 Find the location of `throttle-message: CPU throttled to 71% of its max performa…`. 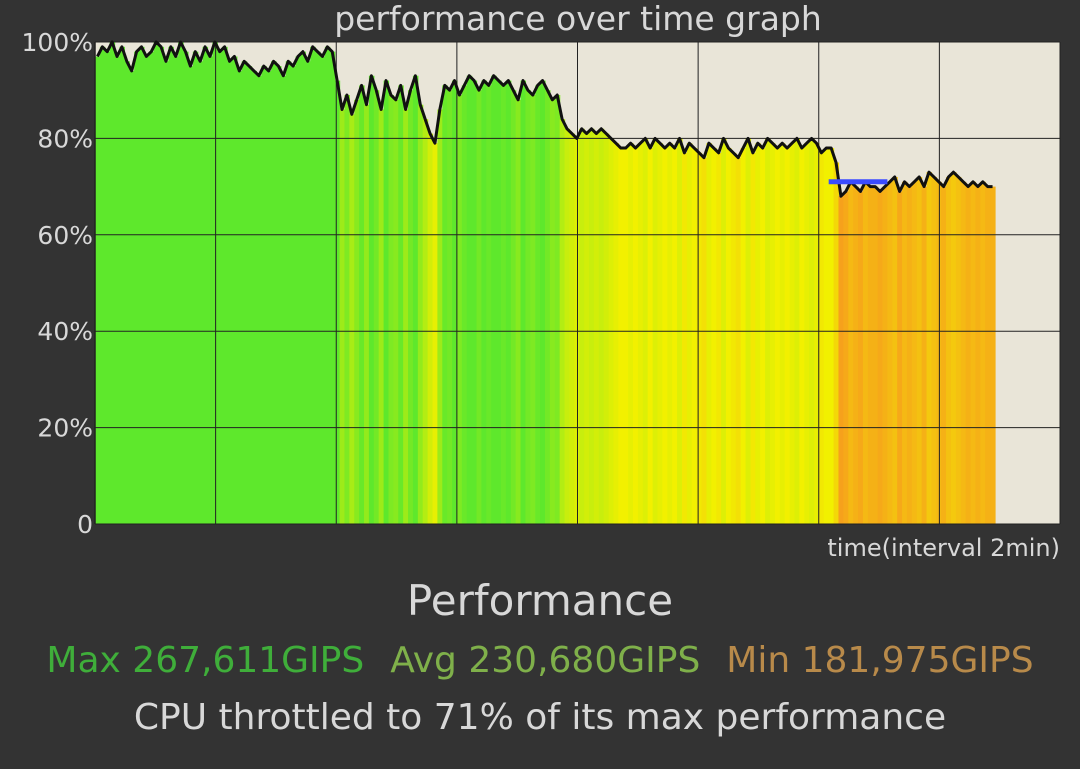

throttle-message: CPU throttled to 71% of its max performa… is located at coordinates (540, 717).